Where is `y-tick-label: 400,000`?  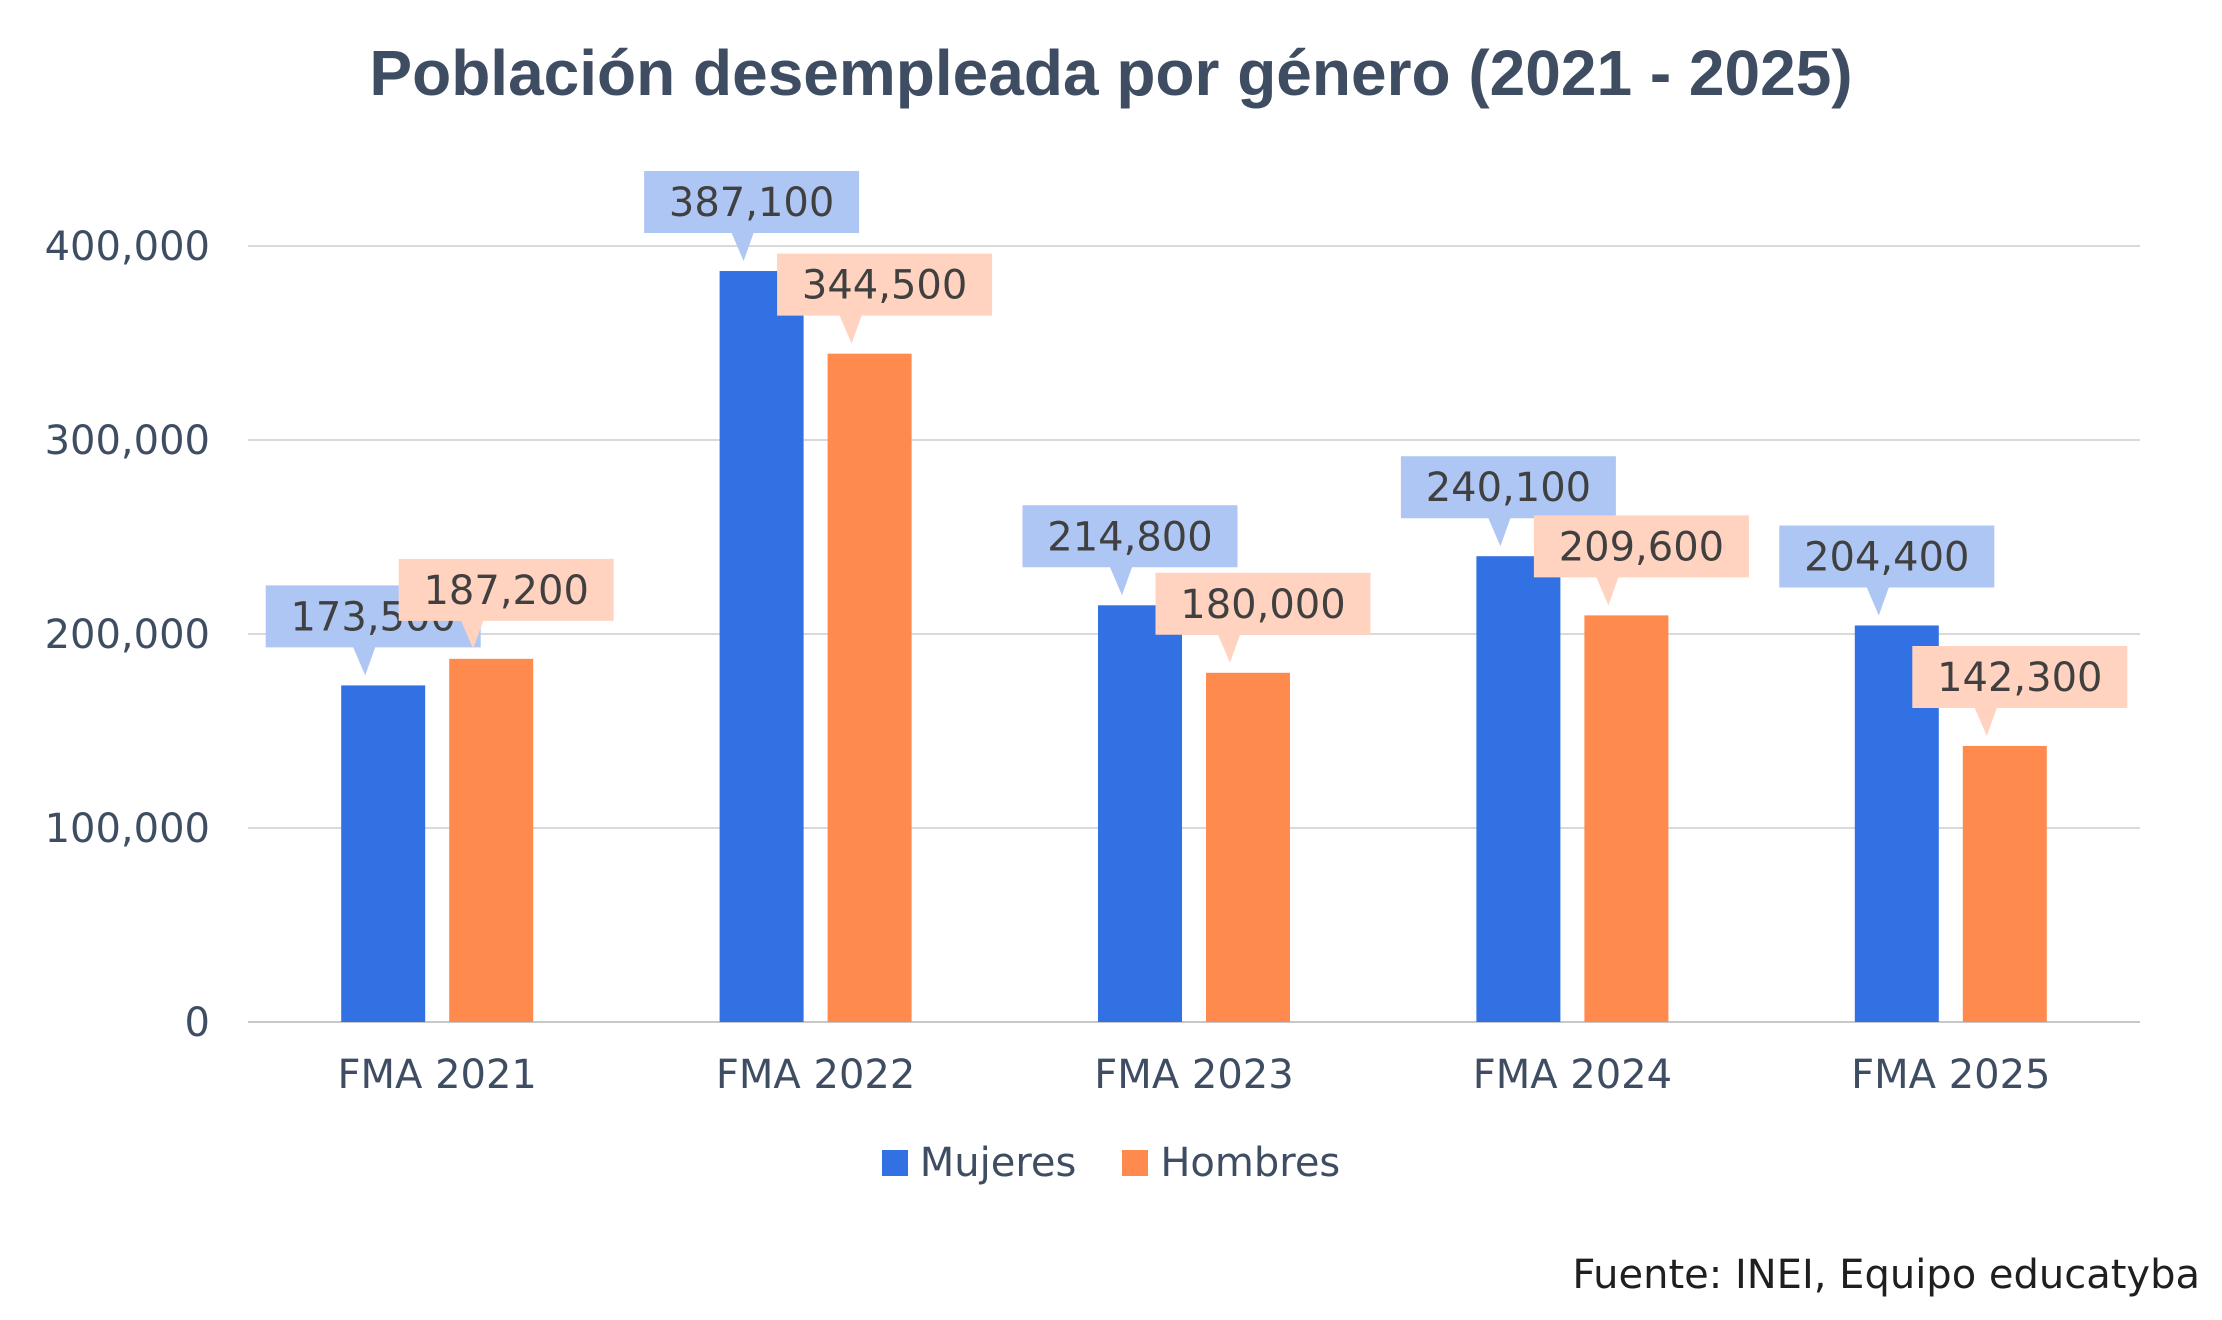 y-tick-label: 400,000 is located at coordinates (127, 247).